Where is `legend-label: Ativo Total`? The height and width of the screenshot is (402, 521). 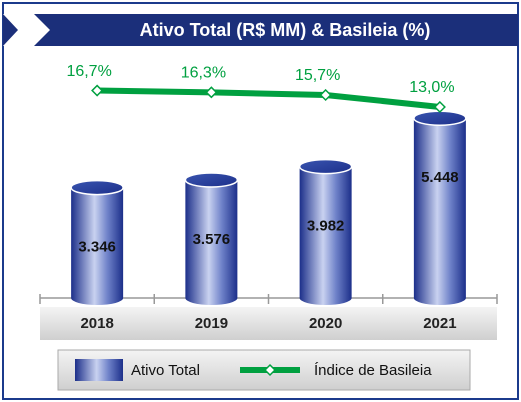 legend-label: Ativo Total is located at coordinates (165, 370).